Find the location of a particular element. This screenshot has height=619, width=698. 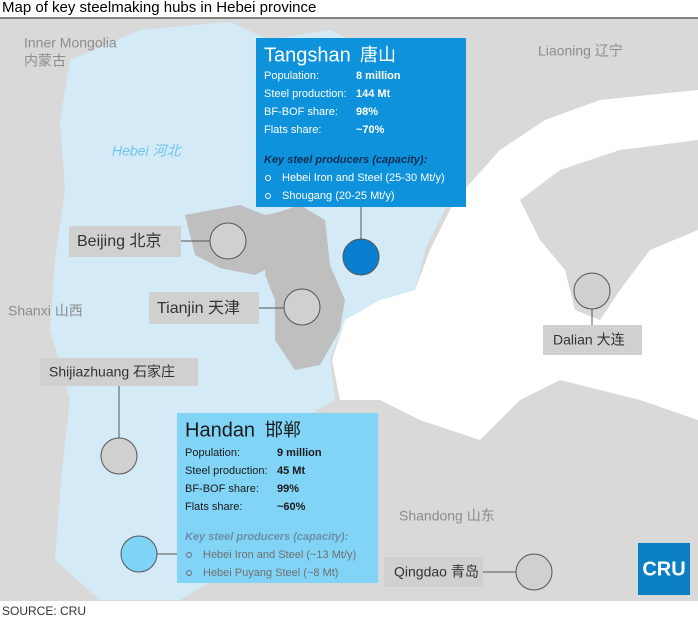

stat-value: 99% is located at coordinates (288, 489).